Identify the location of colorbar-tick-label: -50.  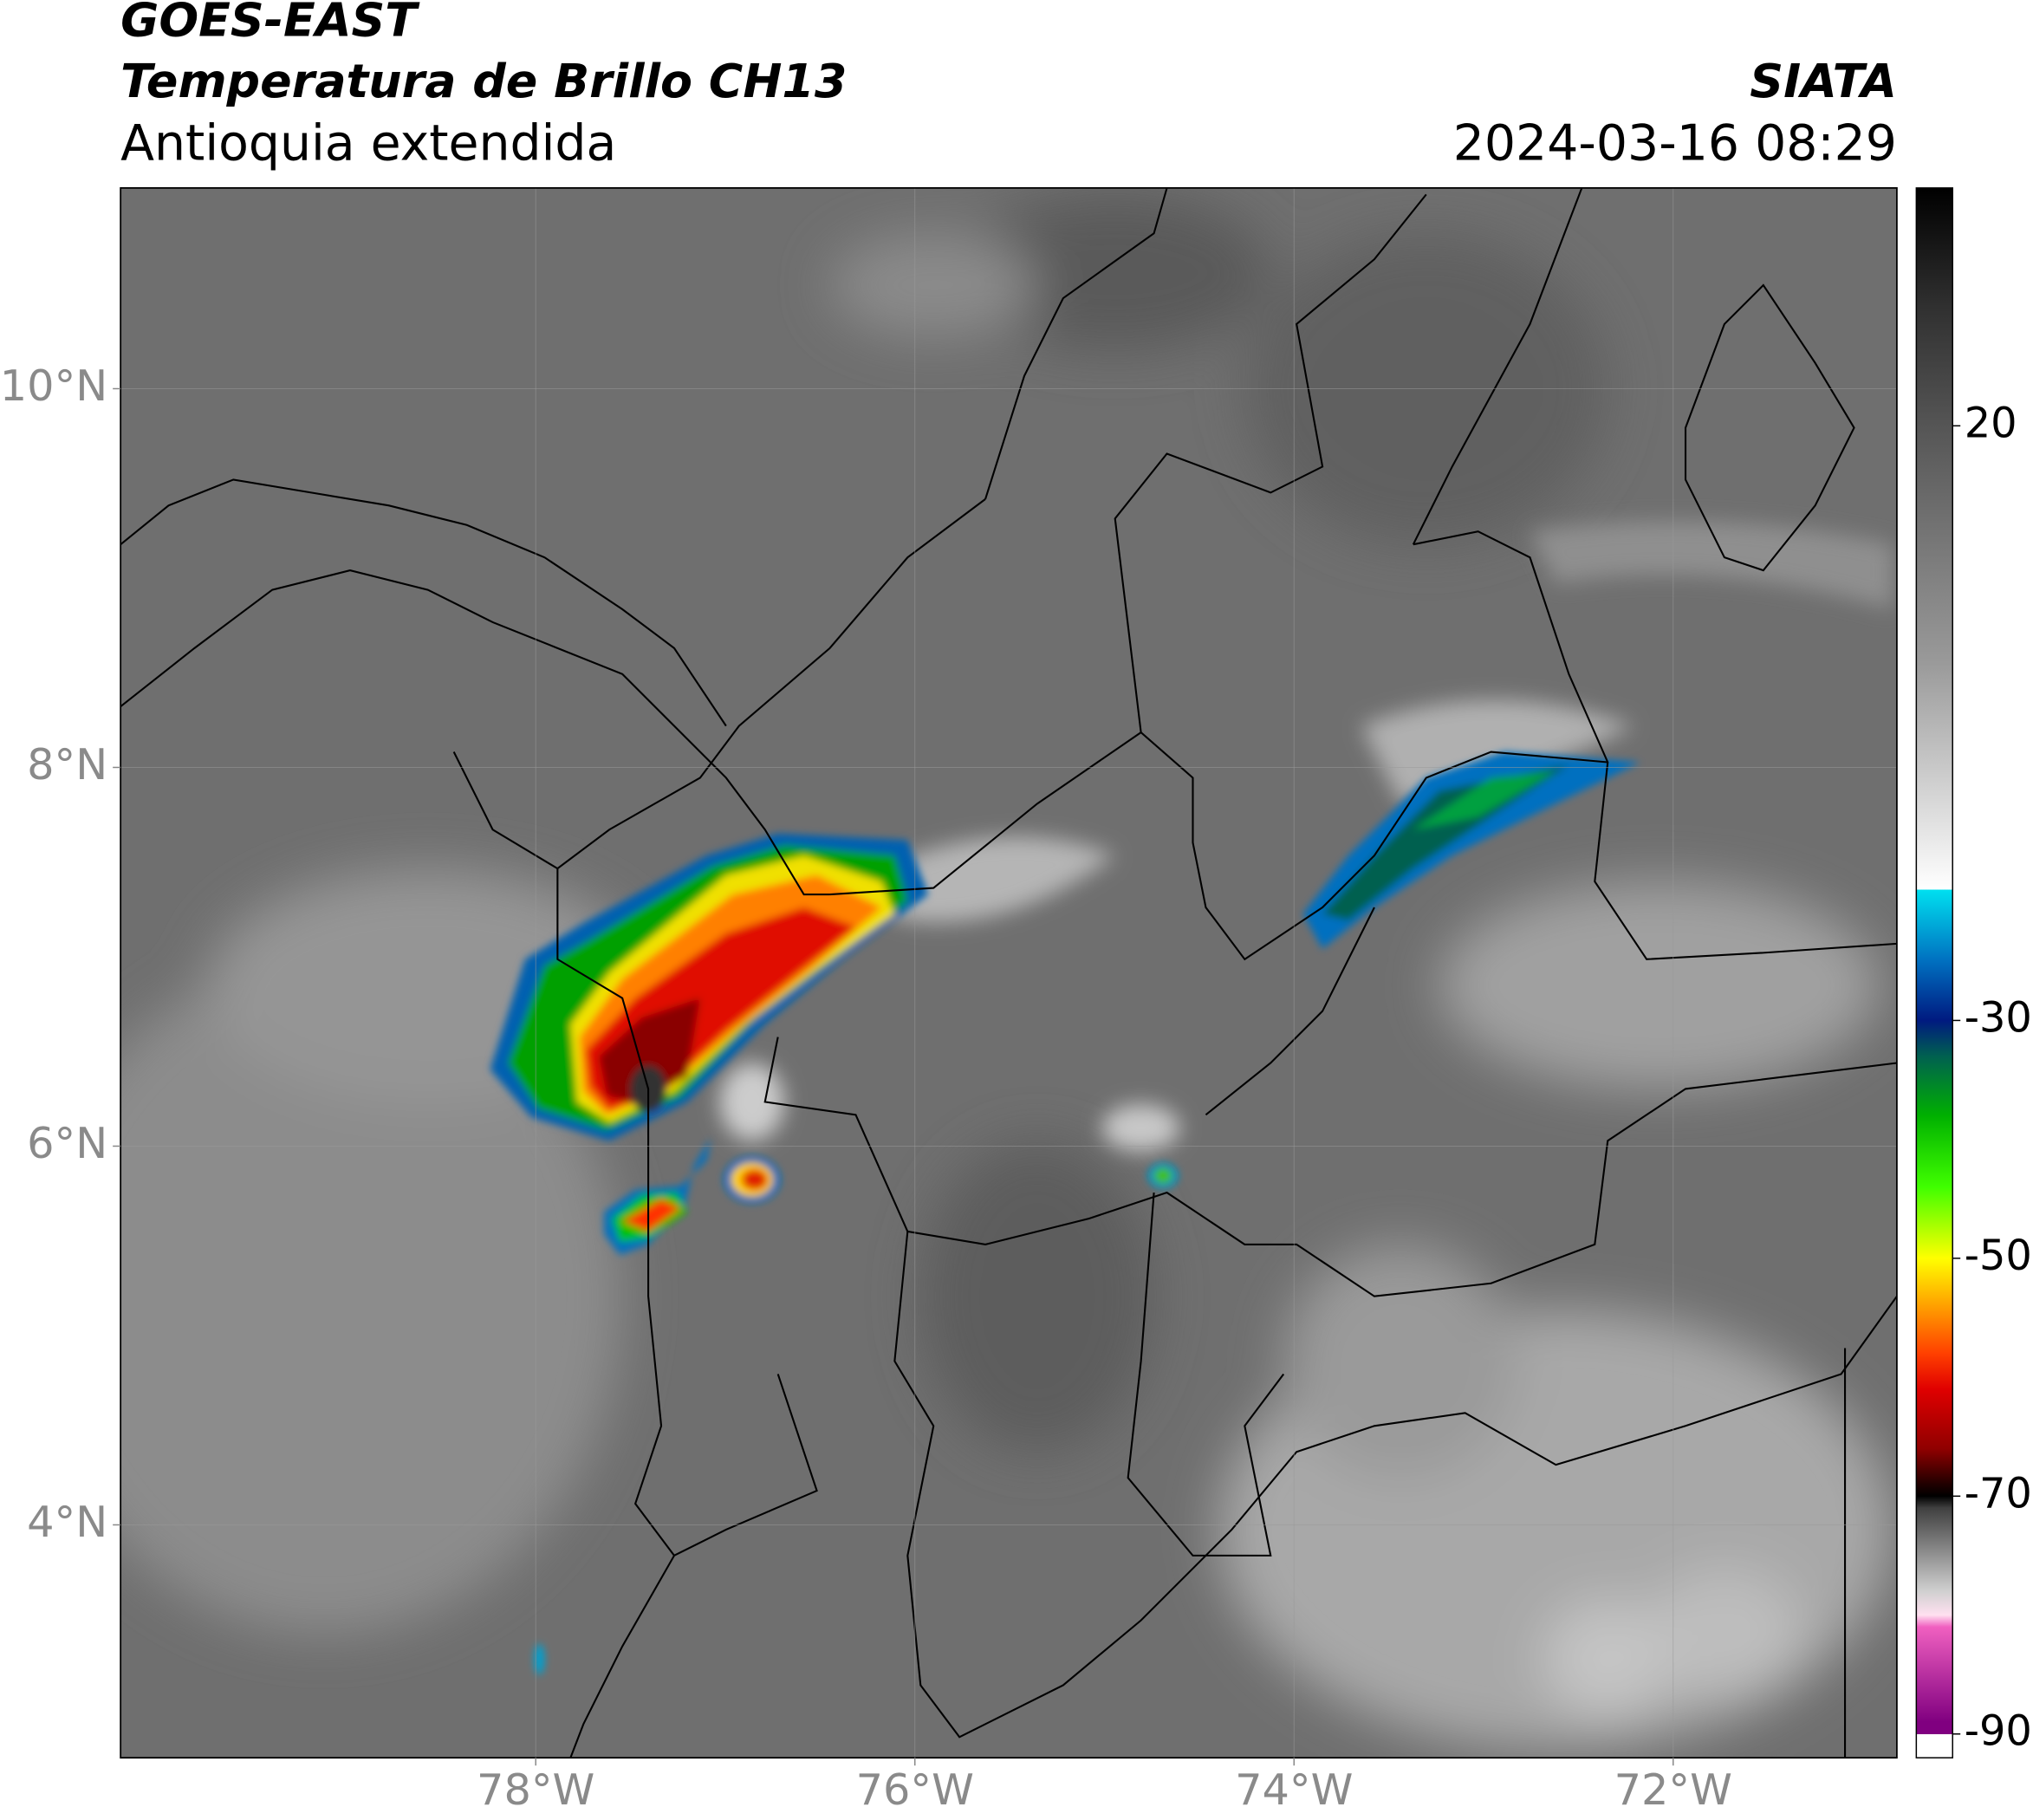
(1998, 1256).